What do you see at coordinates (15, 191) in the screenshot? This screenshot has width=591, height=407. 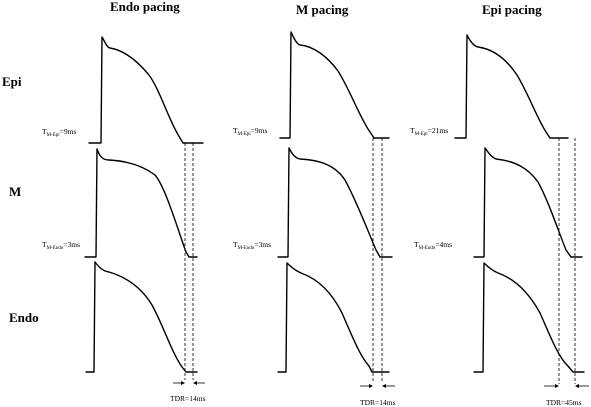 I see `row-label-m: M` at bounding box center [15, 191].